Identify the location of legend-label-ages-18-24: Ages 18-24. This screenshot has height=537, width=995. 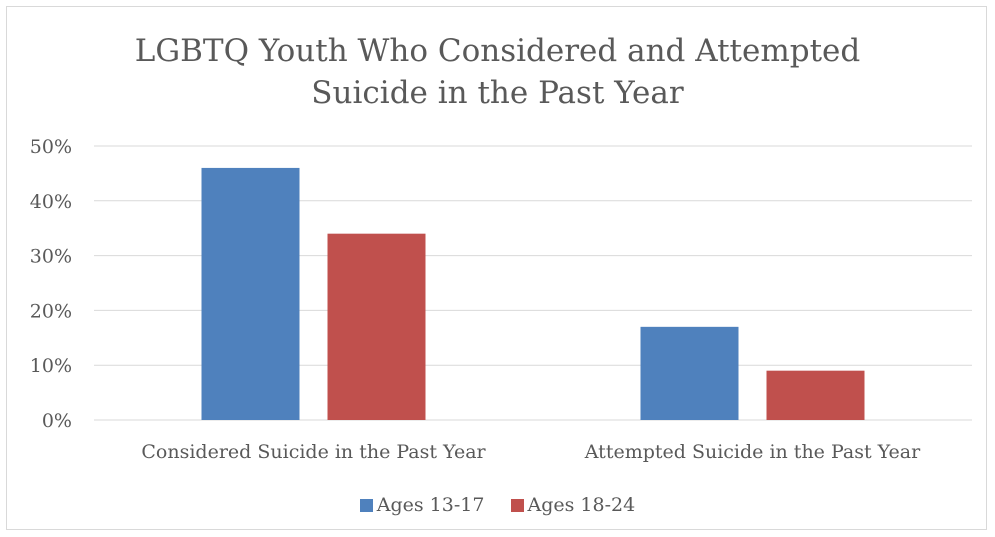
(581, 505).